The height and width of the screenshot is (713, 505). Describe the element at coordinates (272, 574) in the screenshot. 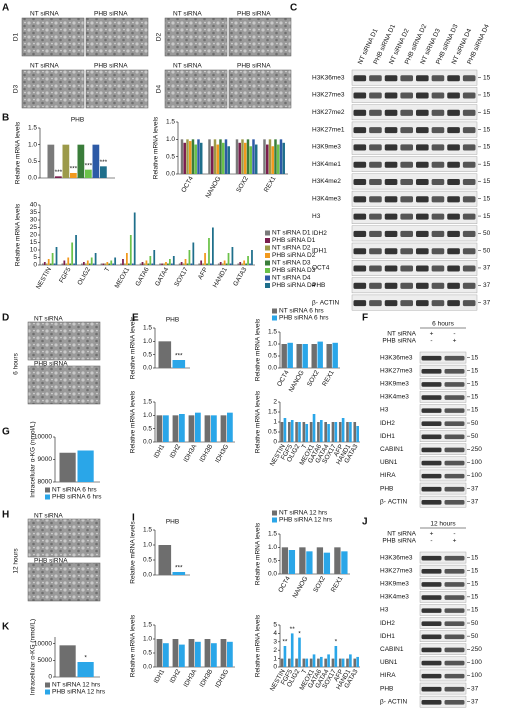

I see `y-tick-label: 0.0` at that location.